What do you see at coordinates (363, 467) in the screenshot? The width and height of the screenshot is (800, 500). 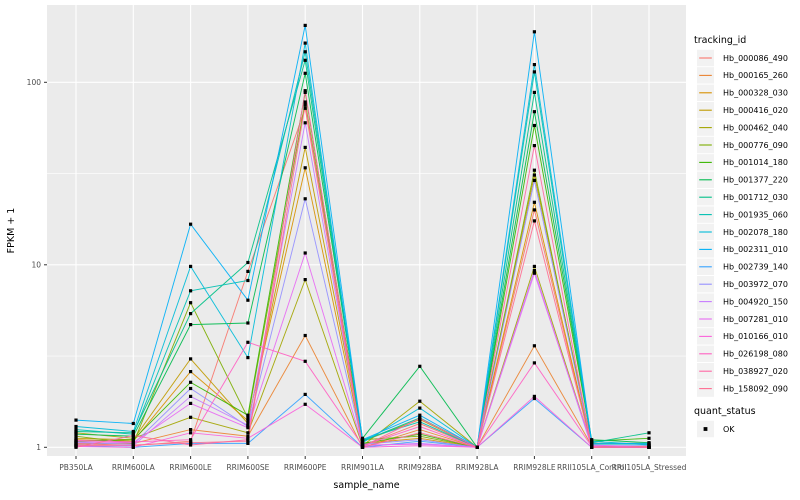 I see `x-tick-label: RRIM901LA` at bounding box center [363, 467].